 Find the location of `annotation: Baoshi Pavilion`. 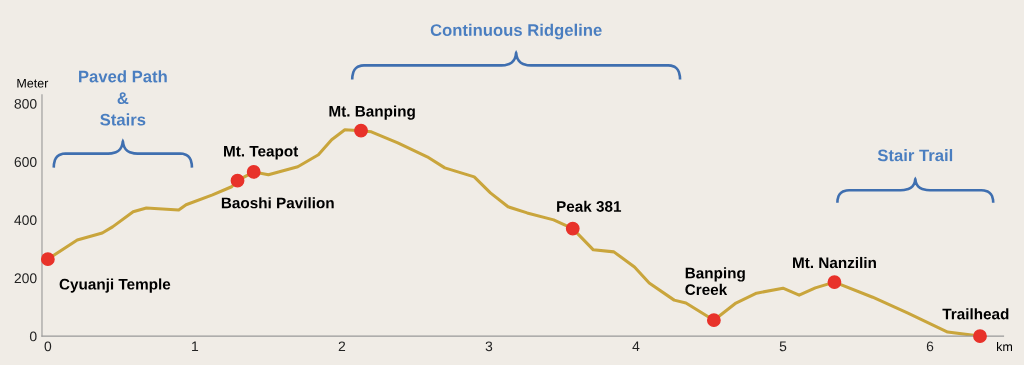

annotation: Baoshi Pavilion is located at coordinates (277, 203).